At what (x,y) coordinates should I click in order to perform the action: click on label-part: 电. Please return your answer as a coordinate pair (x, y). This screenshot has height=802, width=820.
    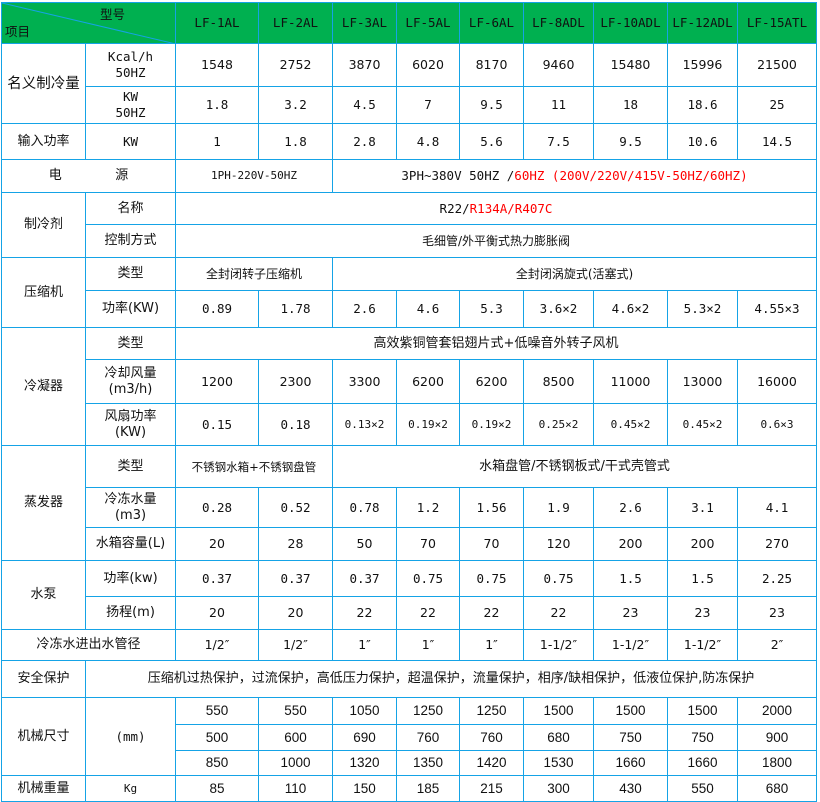
    Looking at the image, I should click on (55, 175).